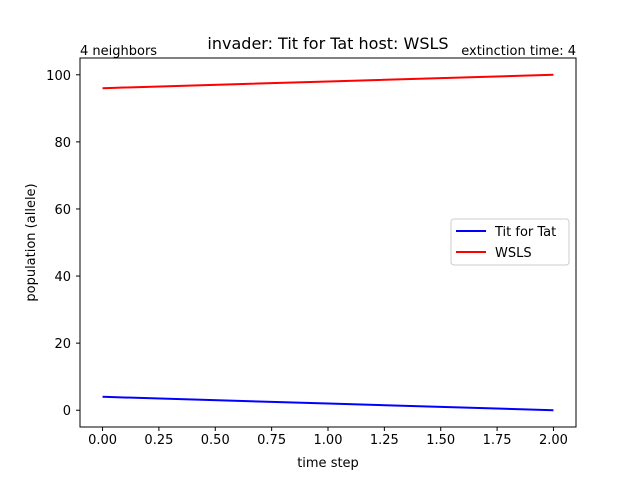 The height and width of the screenshot is (480, 640). Describe the element at coordinates (328, 403) in the screenshot. I see `series-line-tit-for-tat` at that location.